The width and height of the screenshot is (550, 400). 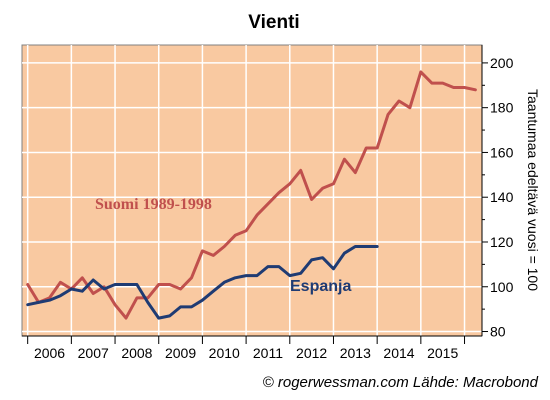 I want to click on x-tick-label: 2015, so click(x=442, y=353).